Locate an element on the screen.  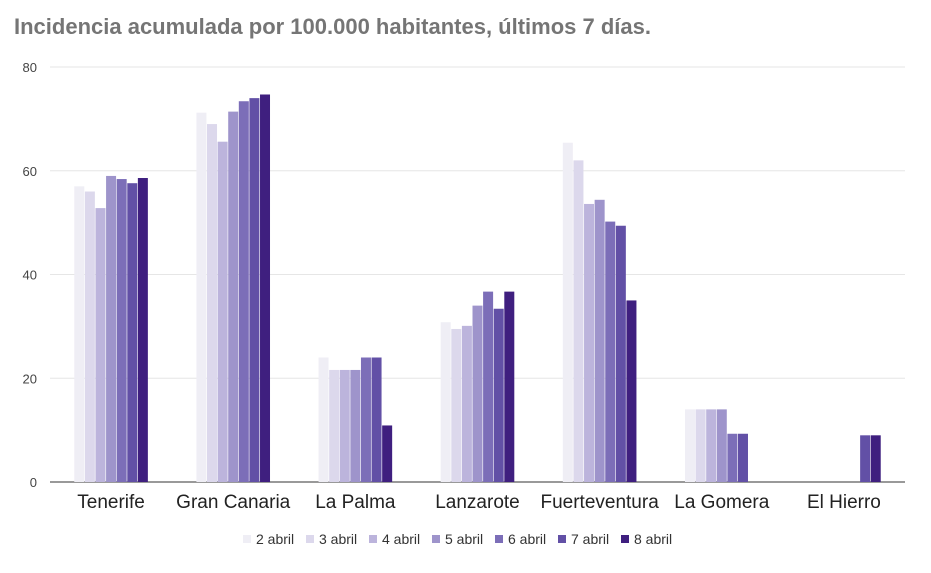
y-axis-ticks: 0 20 40 60 80 is located at coordinates (30, 275).